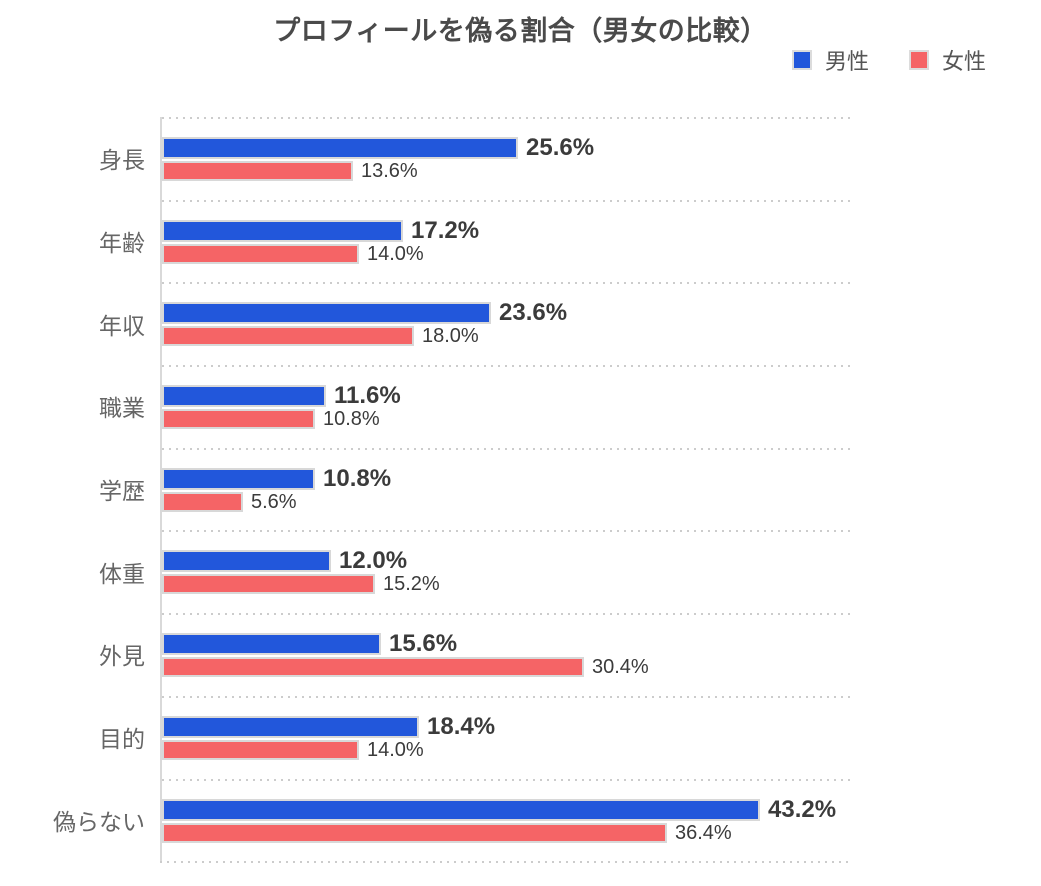 This screenshot has height=886, width=1041. What do you see at coordinates (351, 419) in the screenshot?
I see `female-value-label: 10.8%` at bounding box center [351, 419].